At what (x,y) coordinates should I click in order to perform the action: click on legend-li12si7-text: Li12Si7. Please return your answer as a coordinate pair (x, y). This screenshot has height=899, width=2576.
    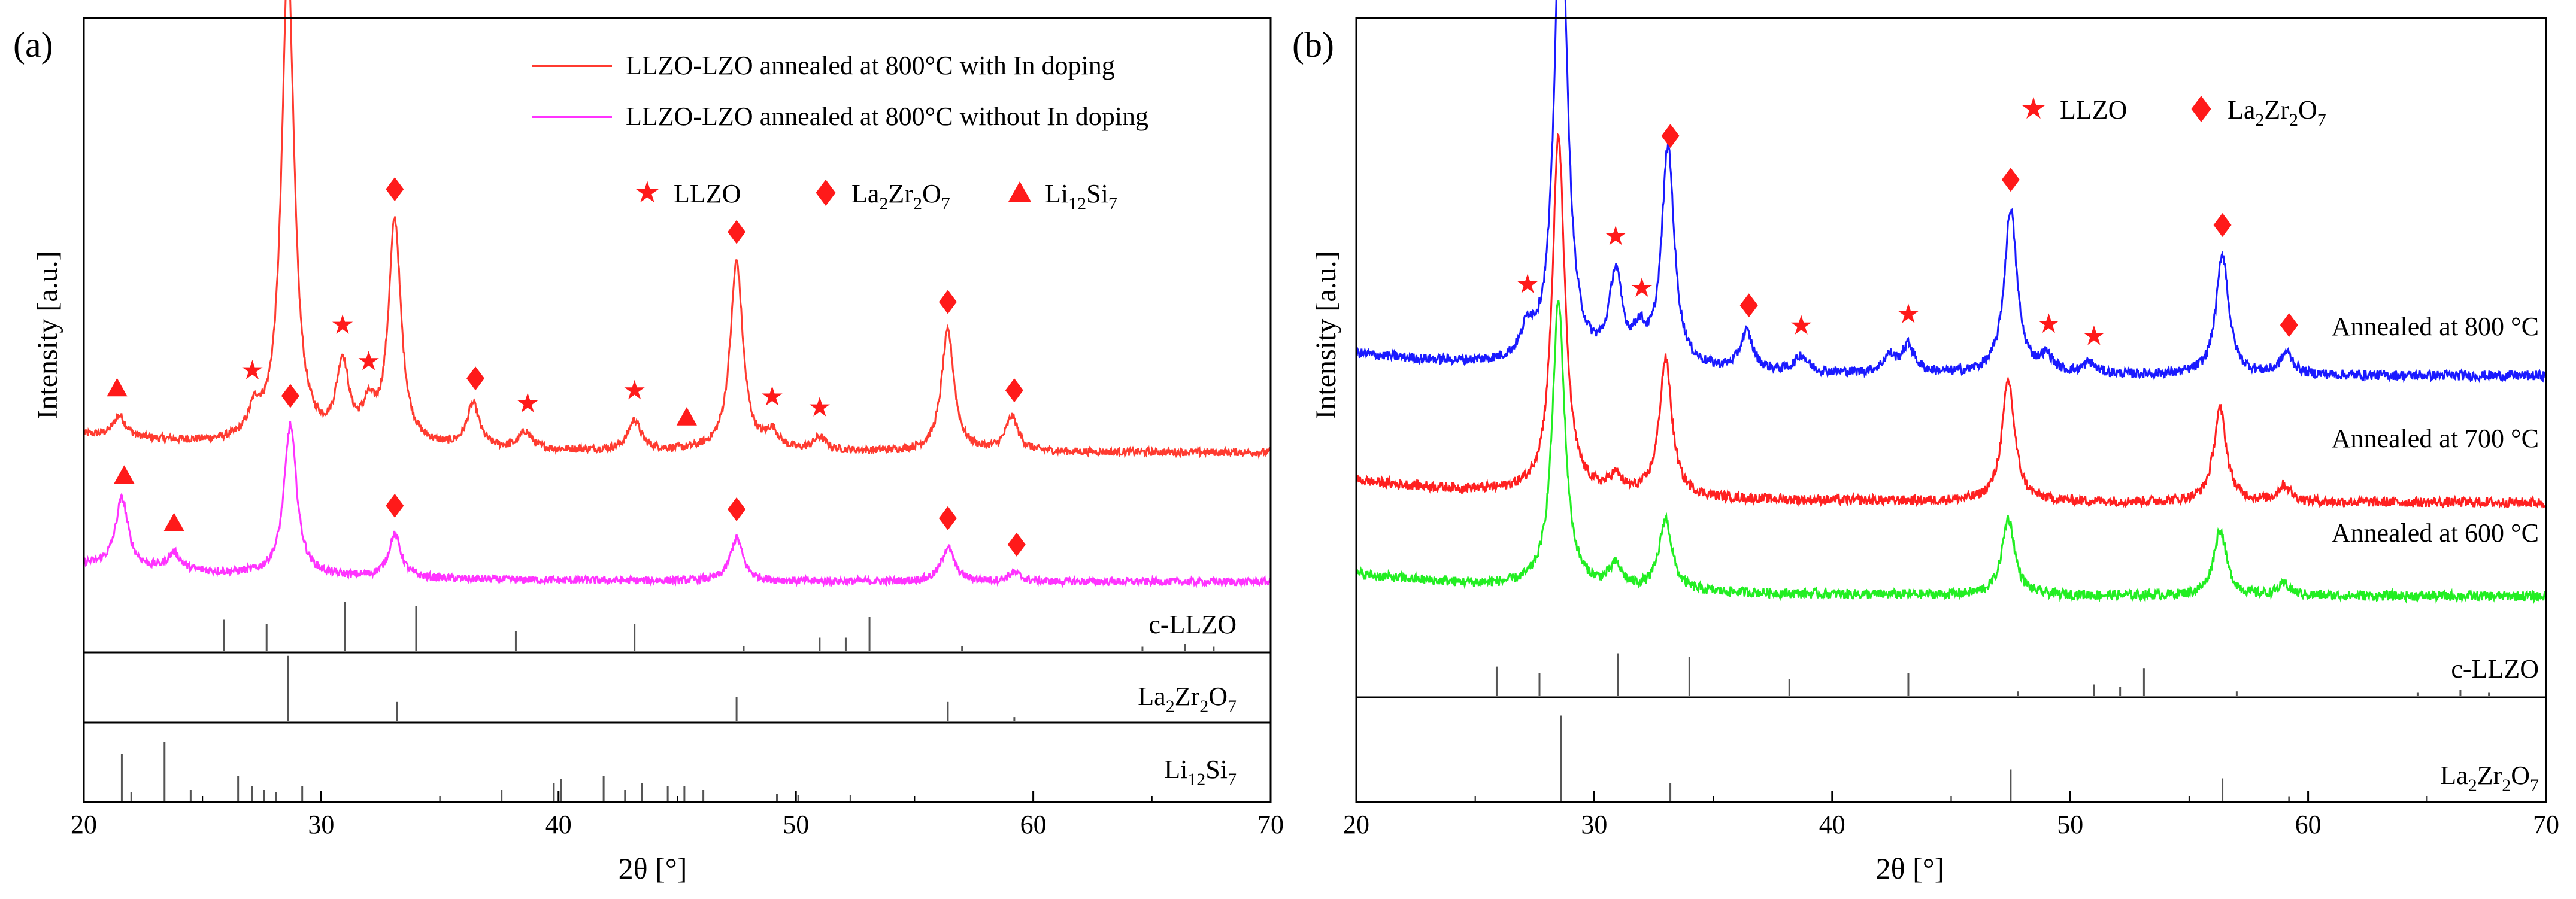
    Looking at the image, I should click on (1081, 196).